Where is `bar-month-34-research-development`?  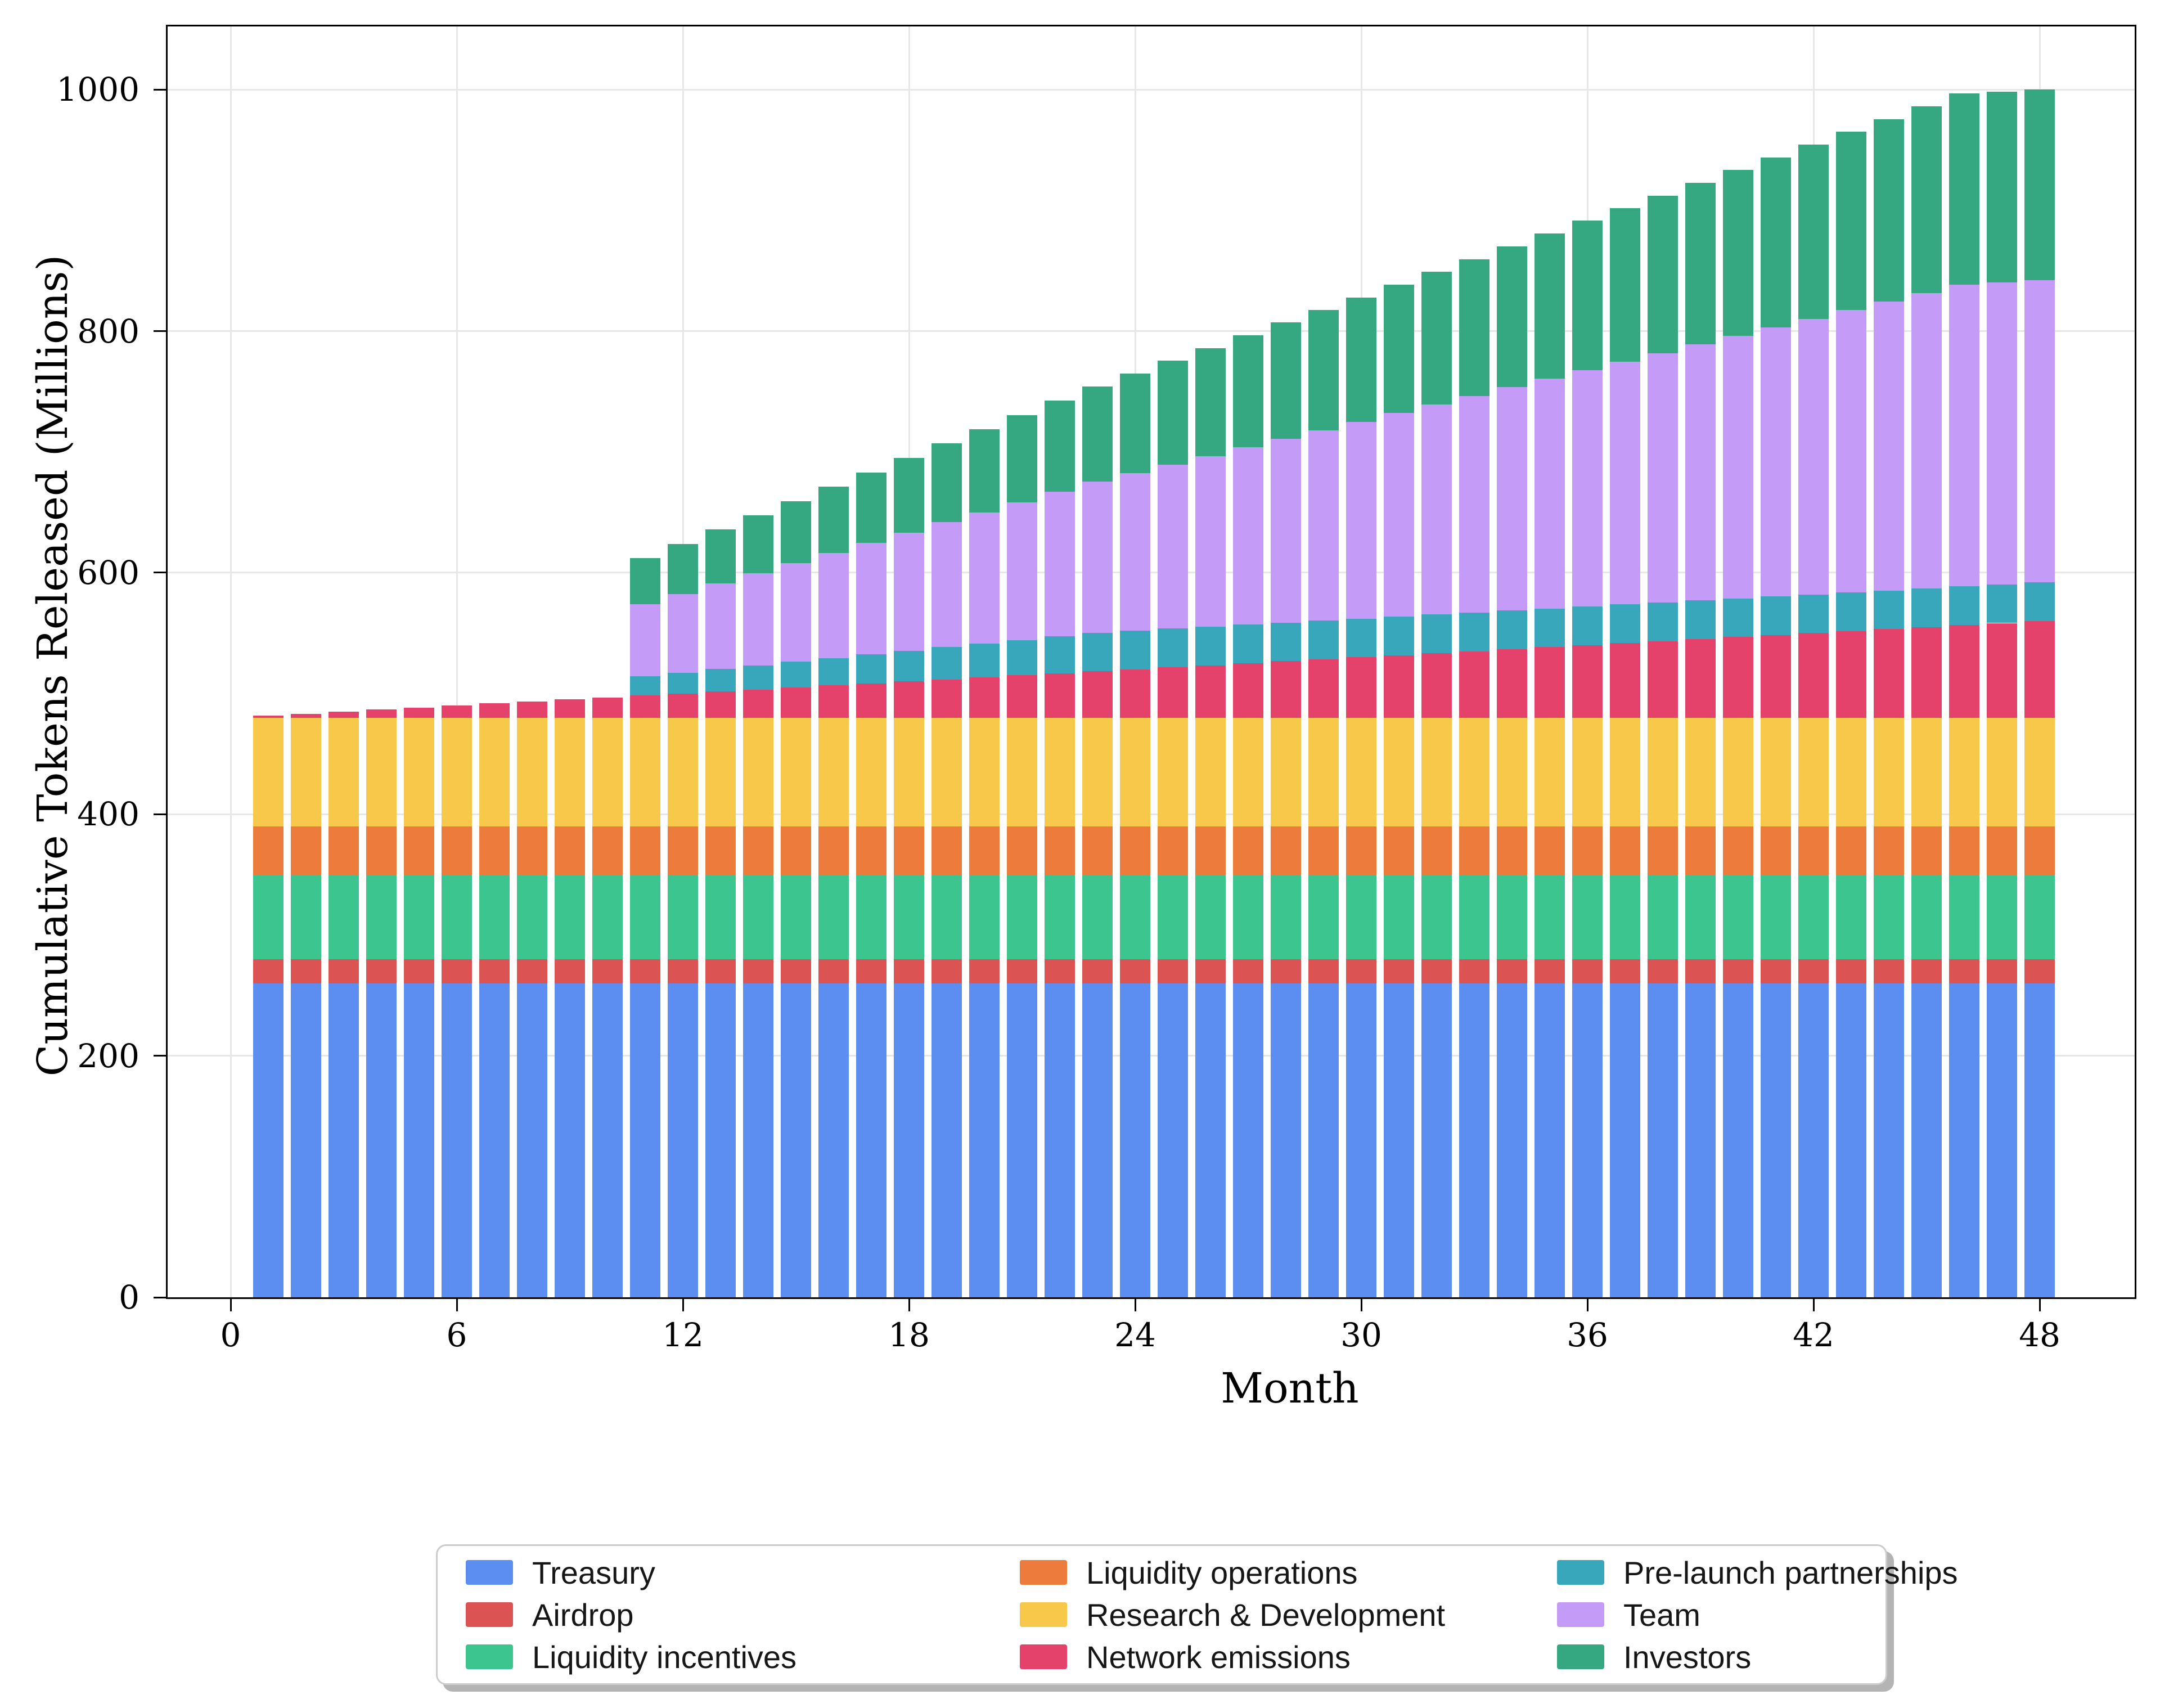 bar-month-34-research-development is located at coordinates (1512, 772).